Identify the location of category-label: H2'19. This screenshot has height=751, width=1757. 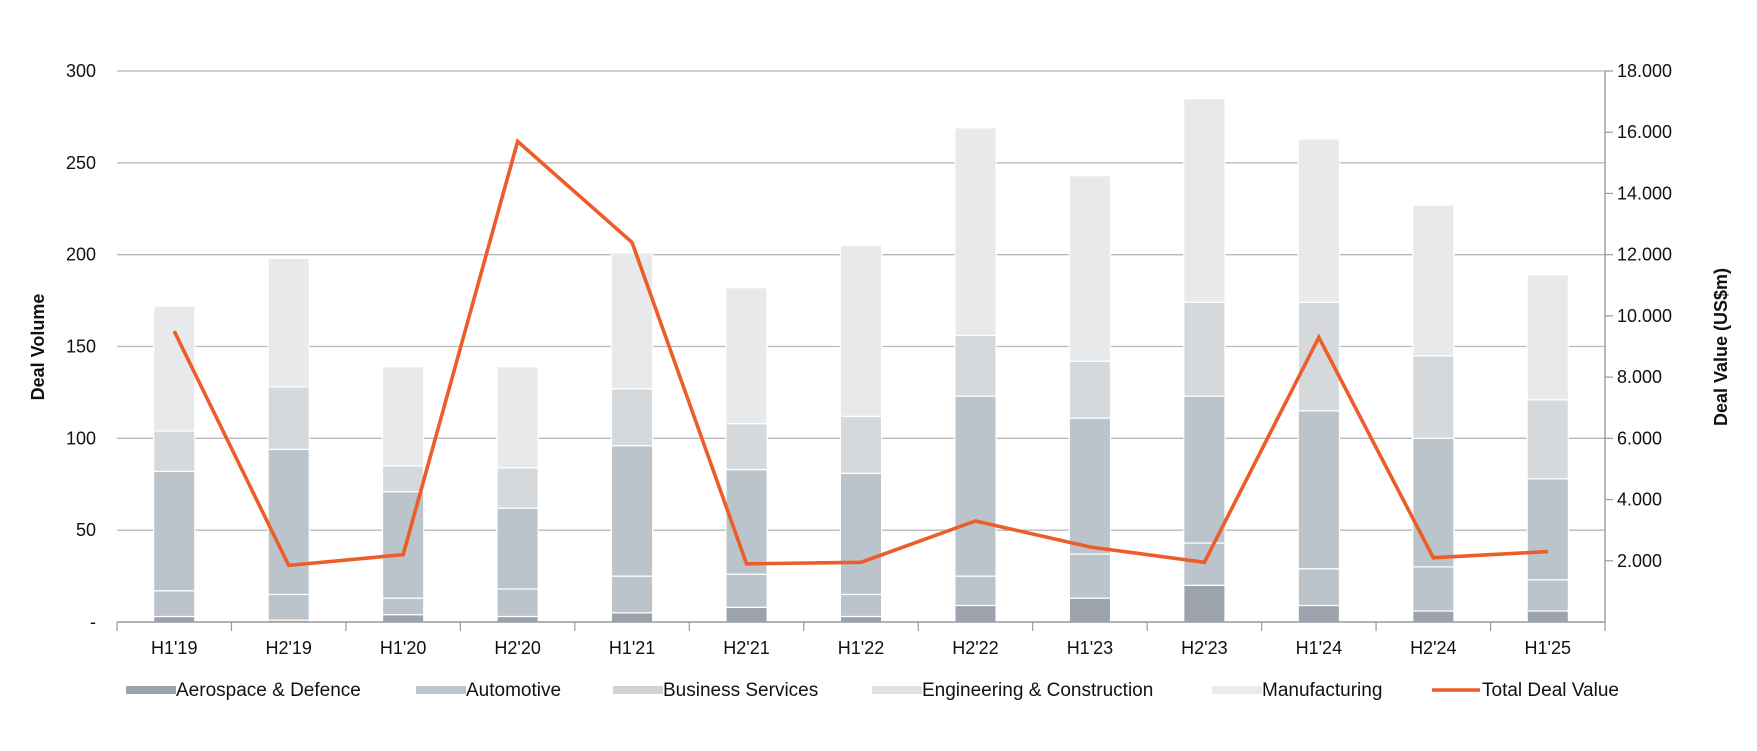
(288, 648).